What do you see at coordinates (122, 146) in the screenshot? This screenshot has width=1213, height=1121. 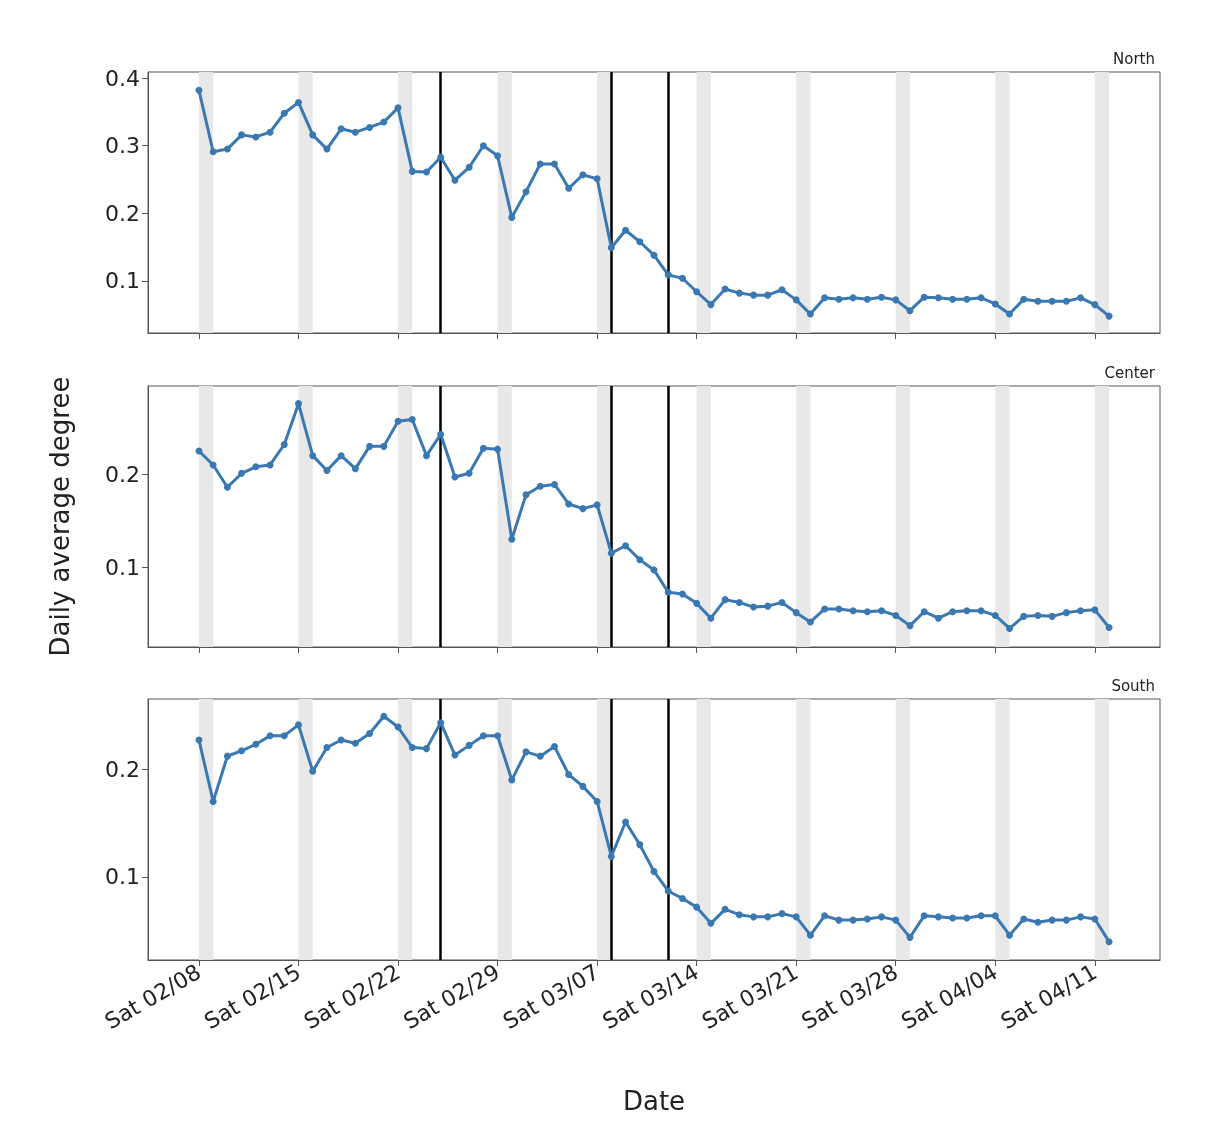 I see `y-tick-label: 0.3` at bounding box center [122, 146].